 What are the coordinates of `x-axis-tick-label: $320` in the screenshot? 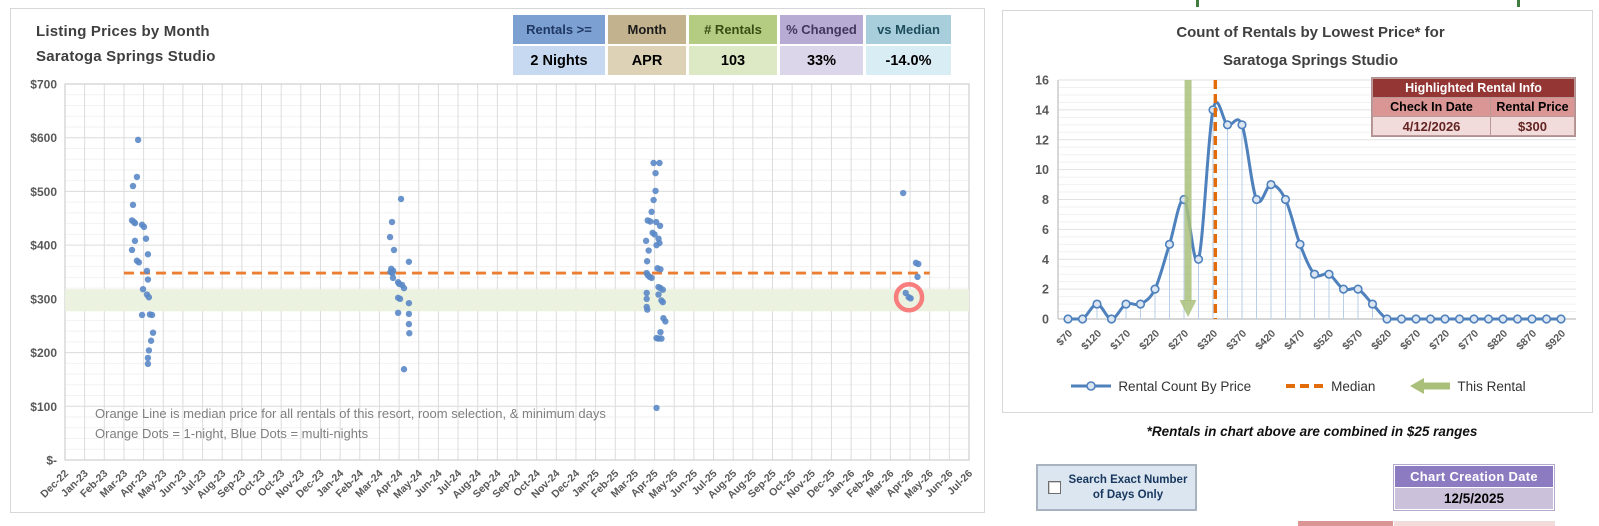 It's located at (1207, 340).